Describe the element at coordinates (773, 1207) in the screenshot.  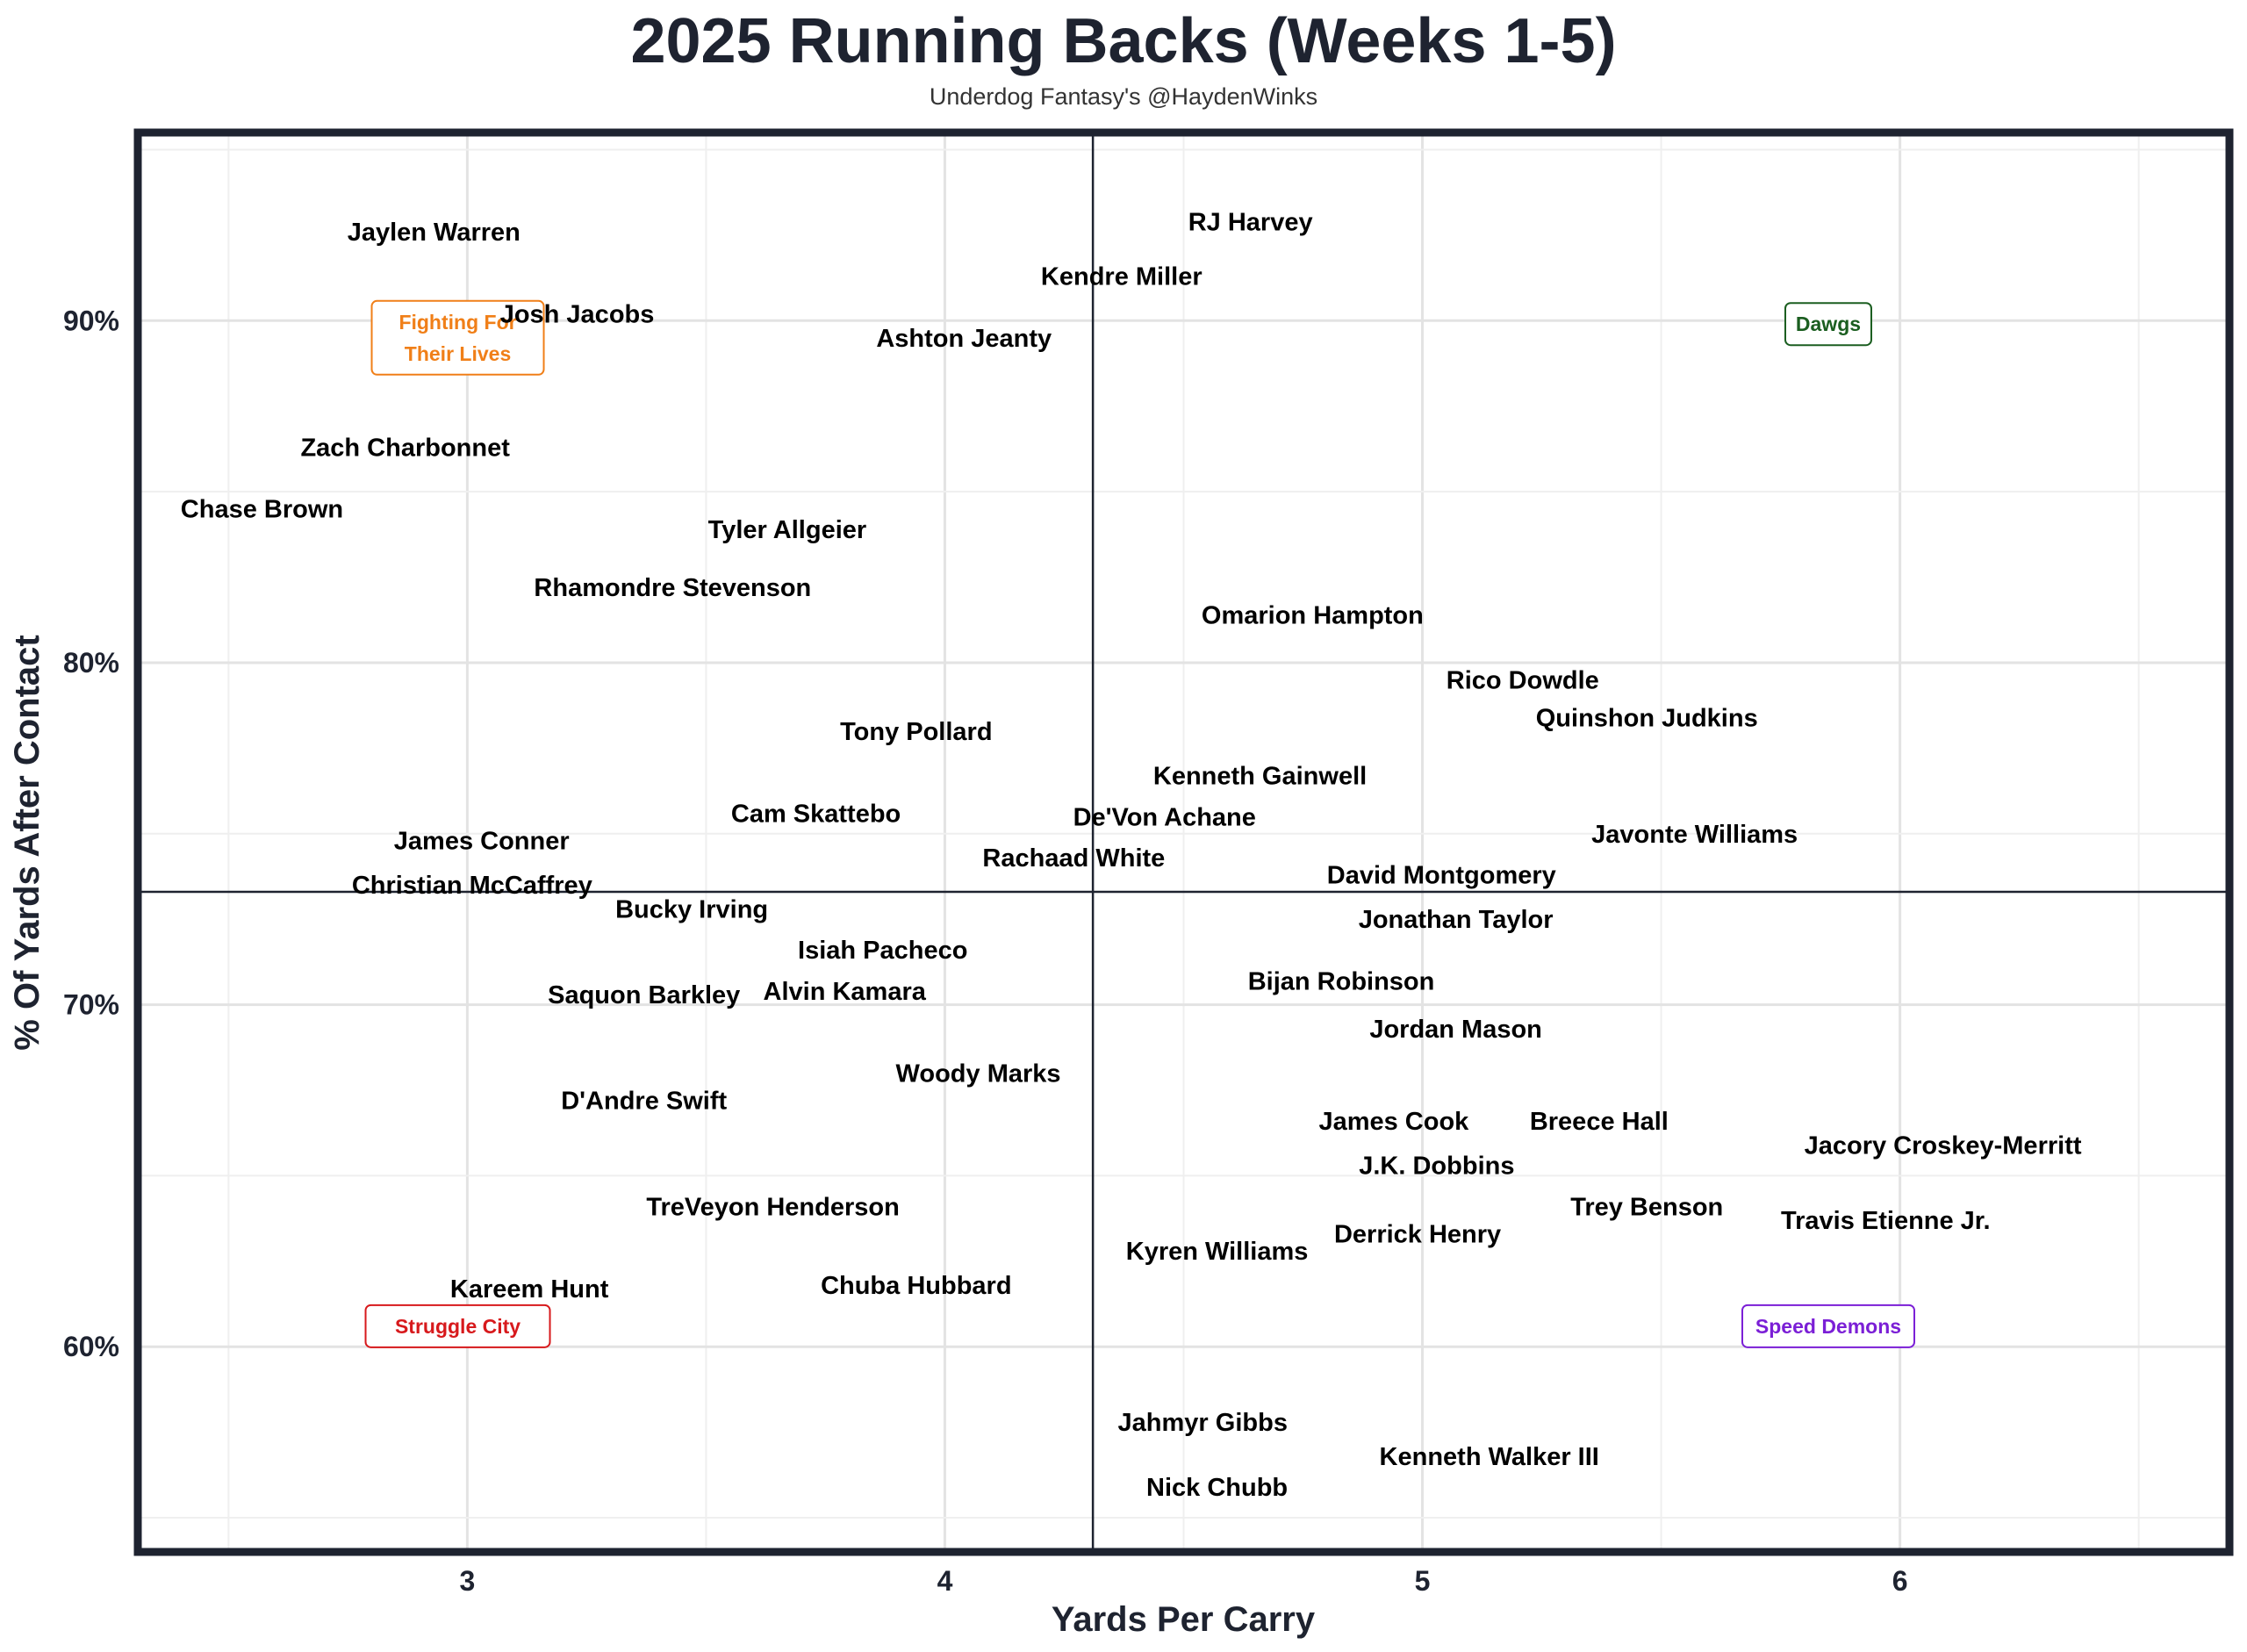
I see `player-label: TreVeyon Henderson` at that location.